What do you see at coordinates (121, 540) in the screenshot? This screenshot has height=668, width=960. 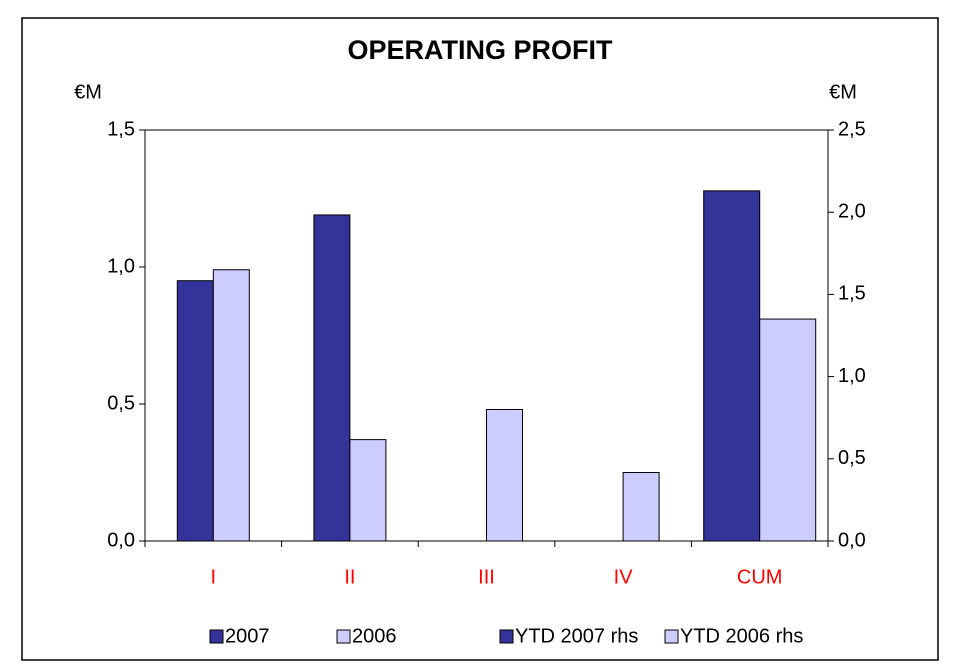 I see `y-tick-label: 0,0` at bounding box center [121, 540].